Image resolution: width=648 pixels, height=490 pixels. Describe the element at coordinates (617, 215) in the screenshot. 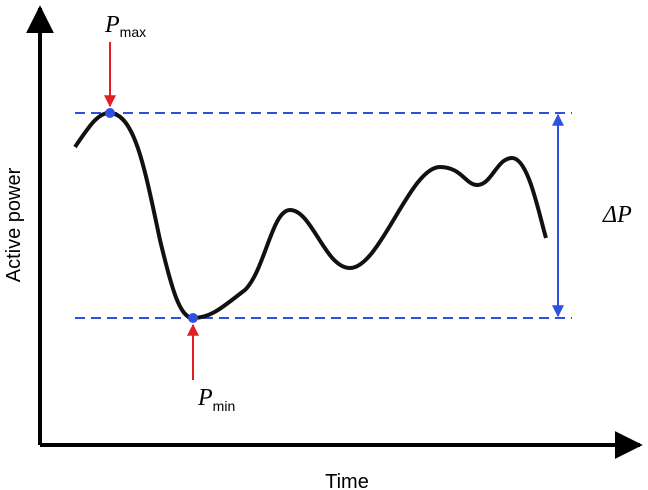

I see `range-label: ΔP` at that location.